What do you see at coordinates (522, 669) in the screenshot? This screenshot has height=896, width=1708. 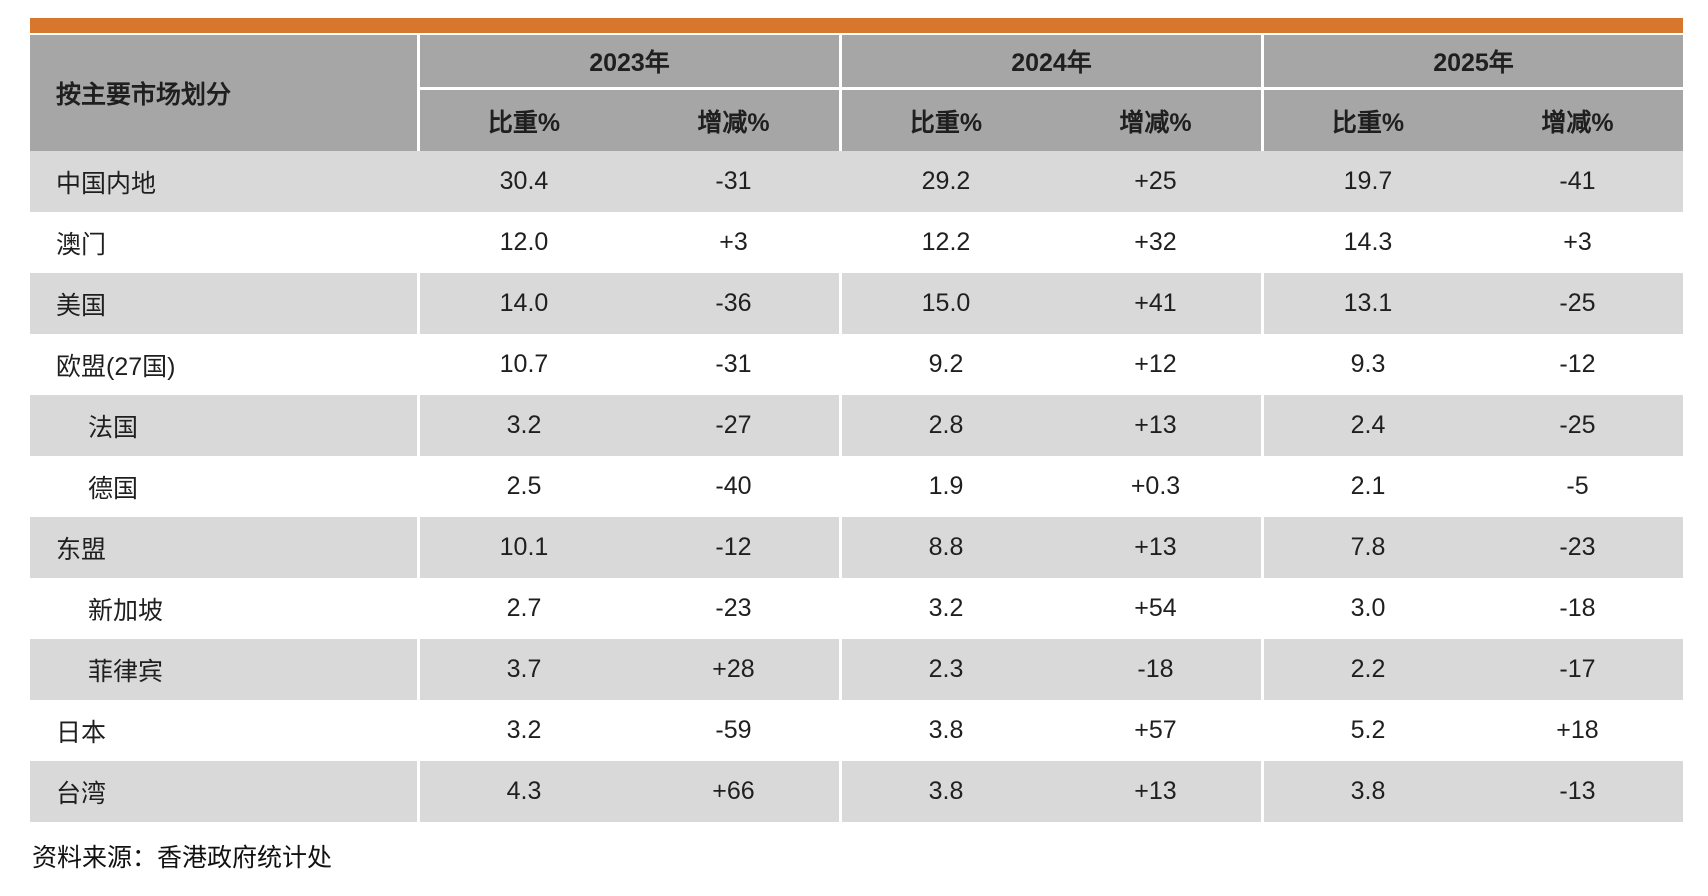 I see `value-cell: 3.7` at bounding box center [522, 669].